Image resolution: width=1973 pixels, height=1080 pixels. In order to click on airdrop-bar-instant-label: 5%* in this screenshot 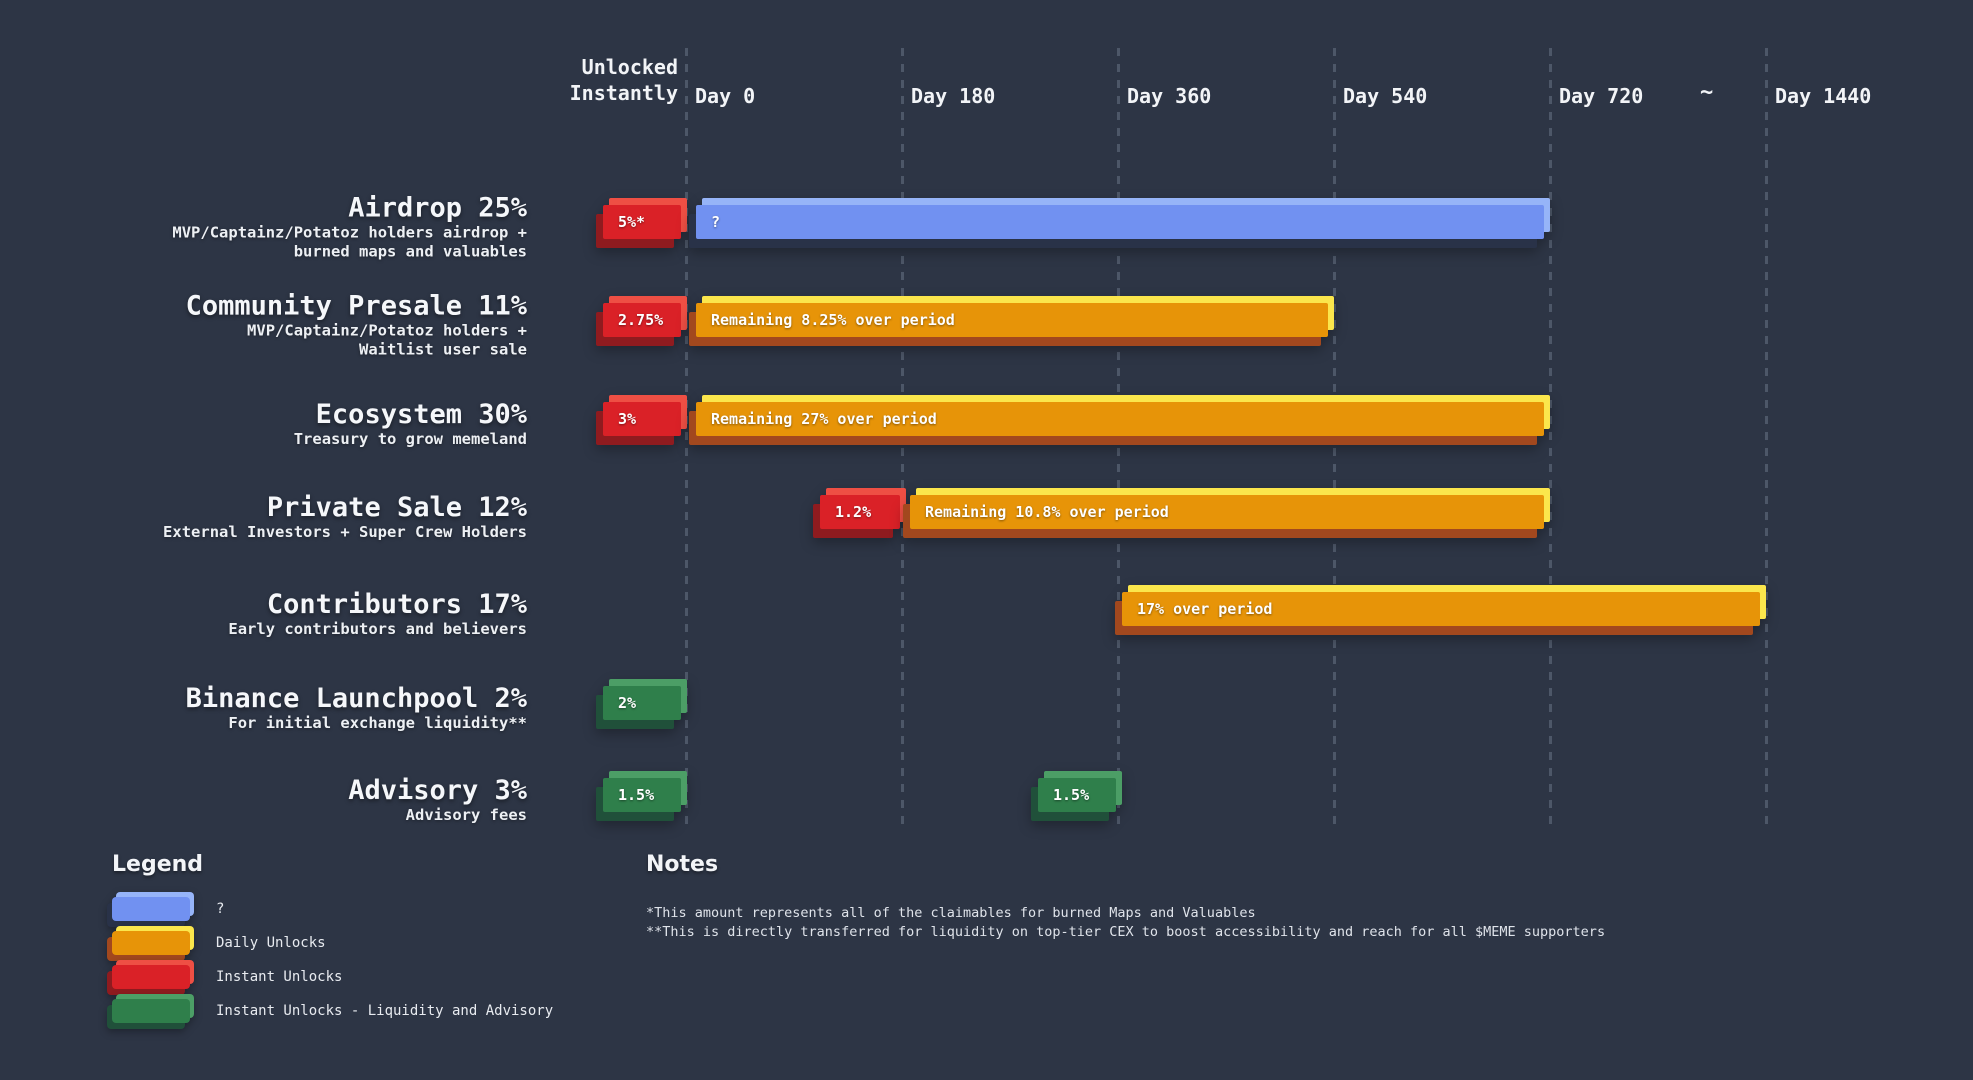, I will do `click(632, 222)`.